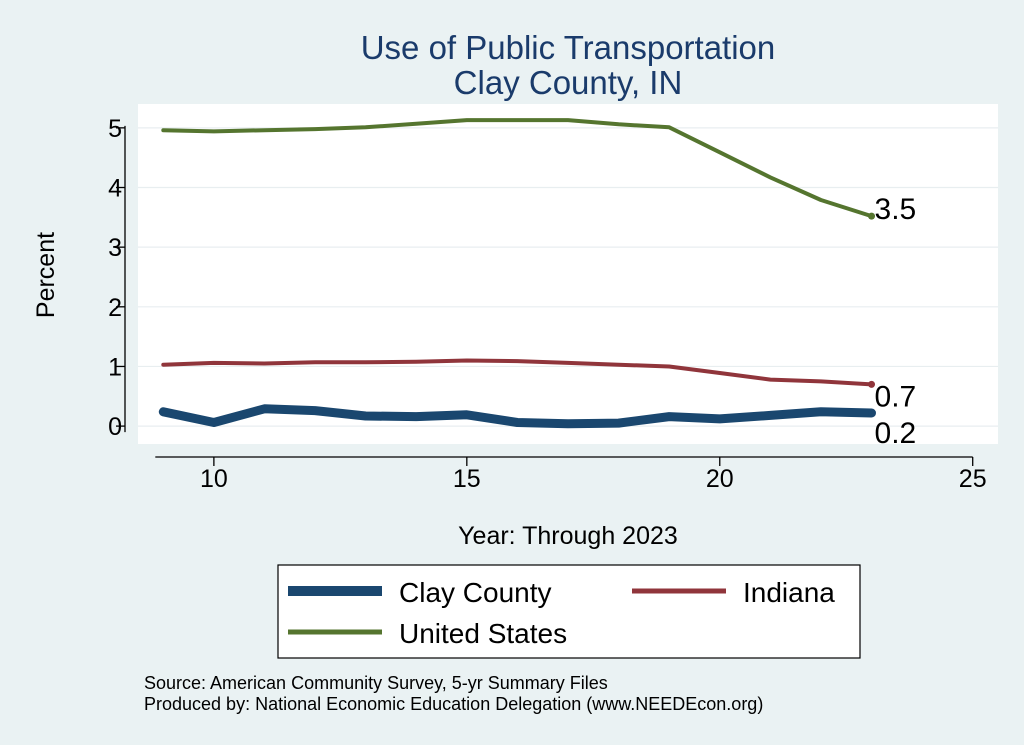 Image resolution: width=1024 pixels, height=745 pixels. What do you see at coordinates (115, 189) in the screenshot?
I see `y-tick-label: 4` at bounding box center [115, 189].